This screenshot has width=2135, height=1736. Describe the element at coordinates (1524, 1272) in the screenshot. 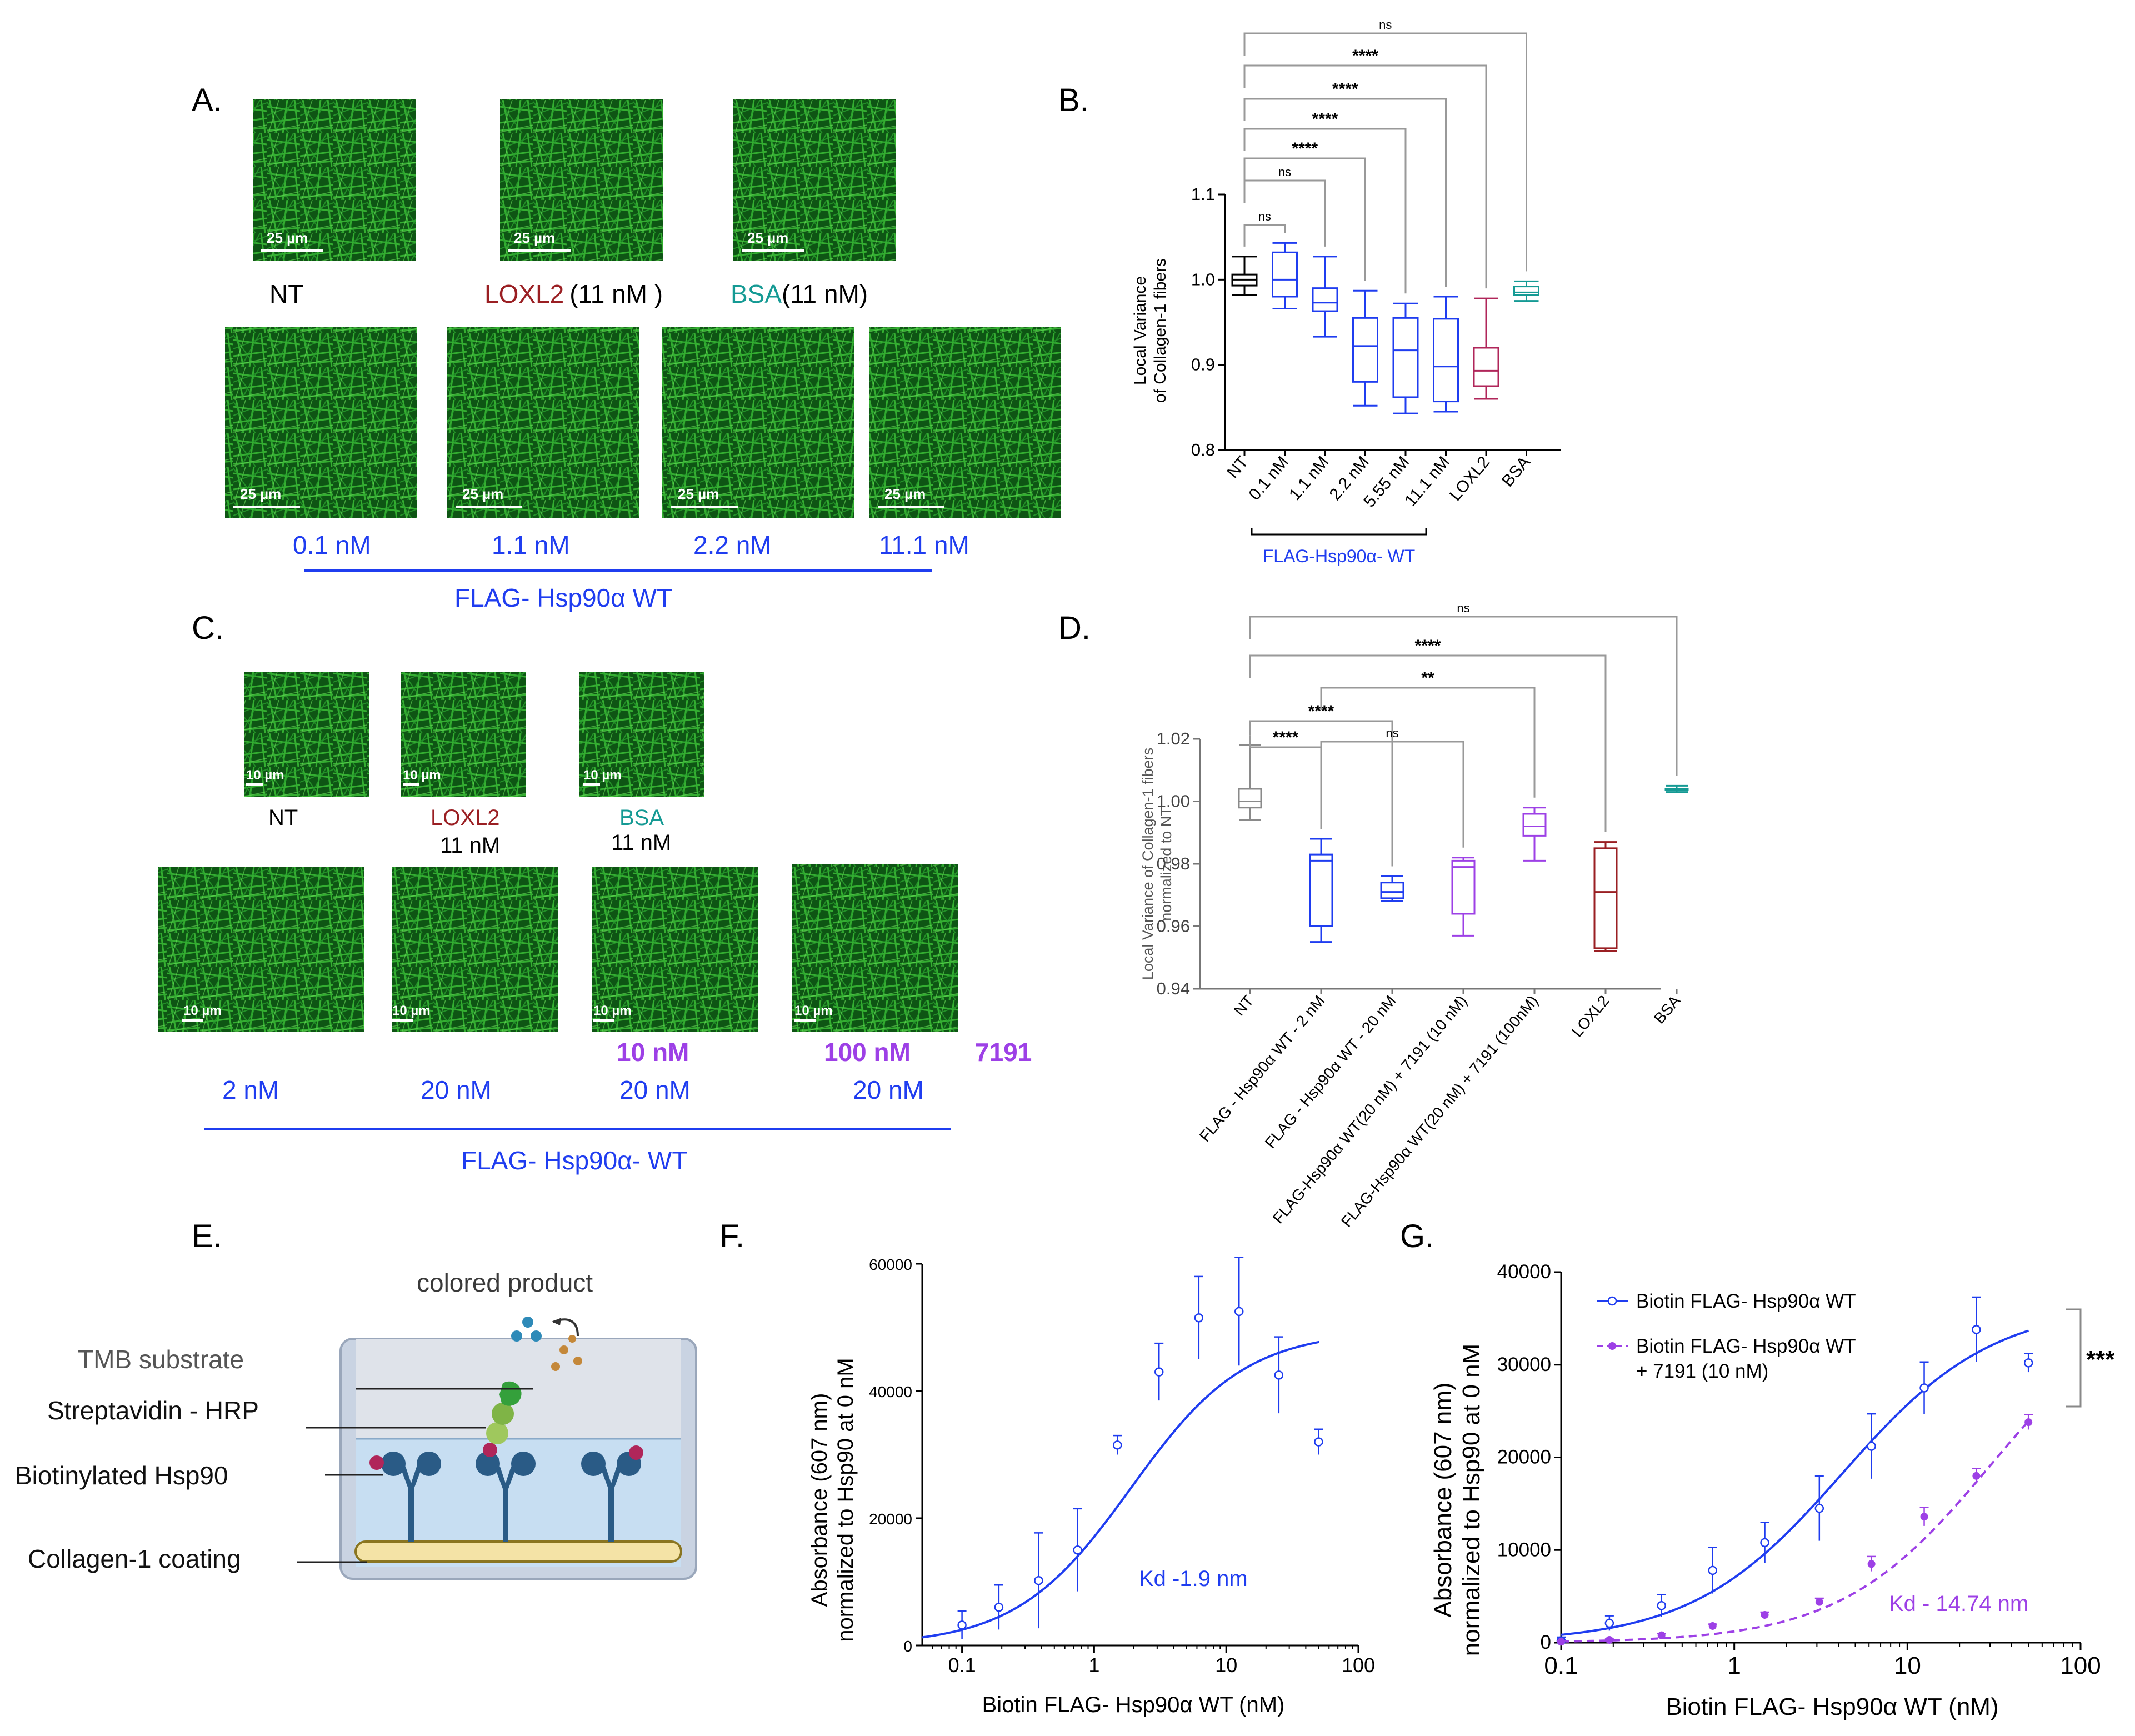

I see `y-tick-label: 40000` at that location.